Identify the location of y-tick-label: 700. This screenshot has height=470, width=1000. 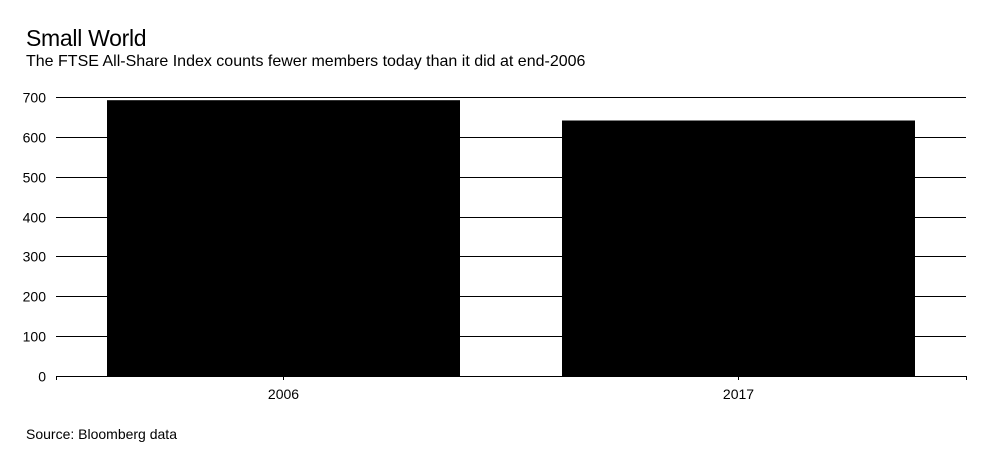
(35, 98).